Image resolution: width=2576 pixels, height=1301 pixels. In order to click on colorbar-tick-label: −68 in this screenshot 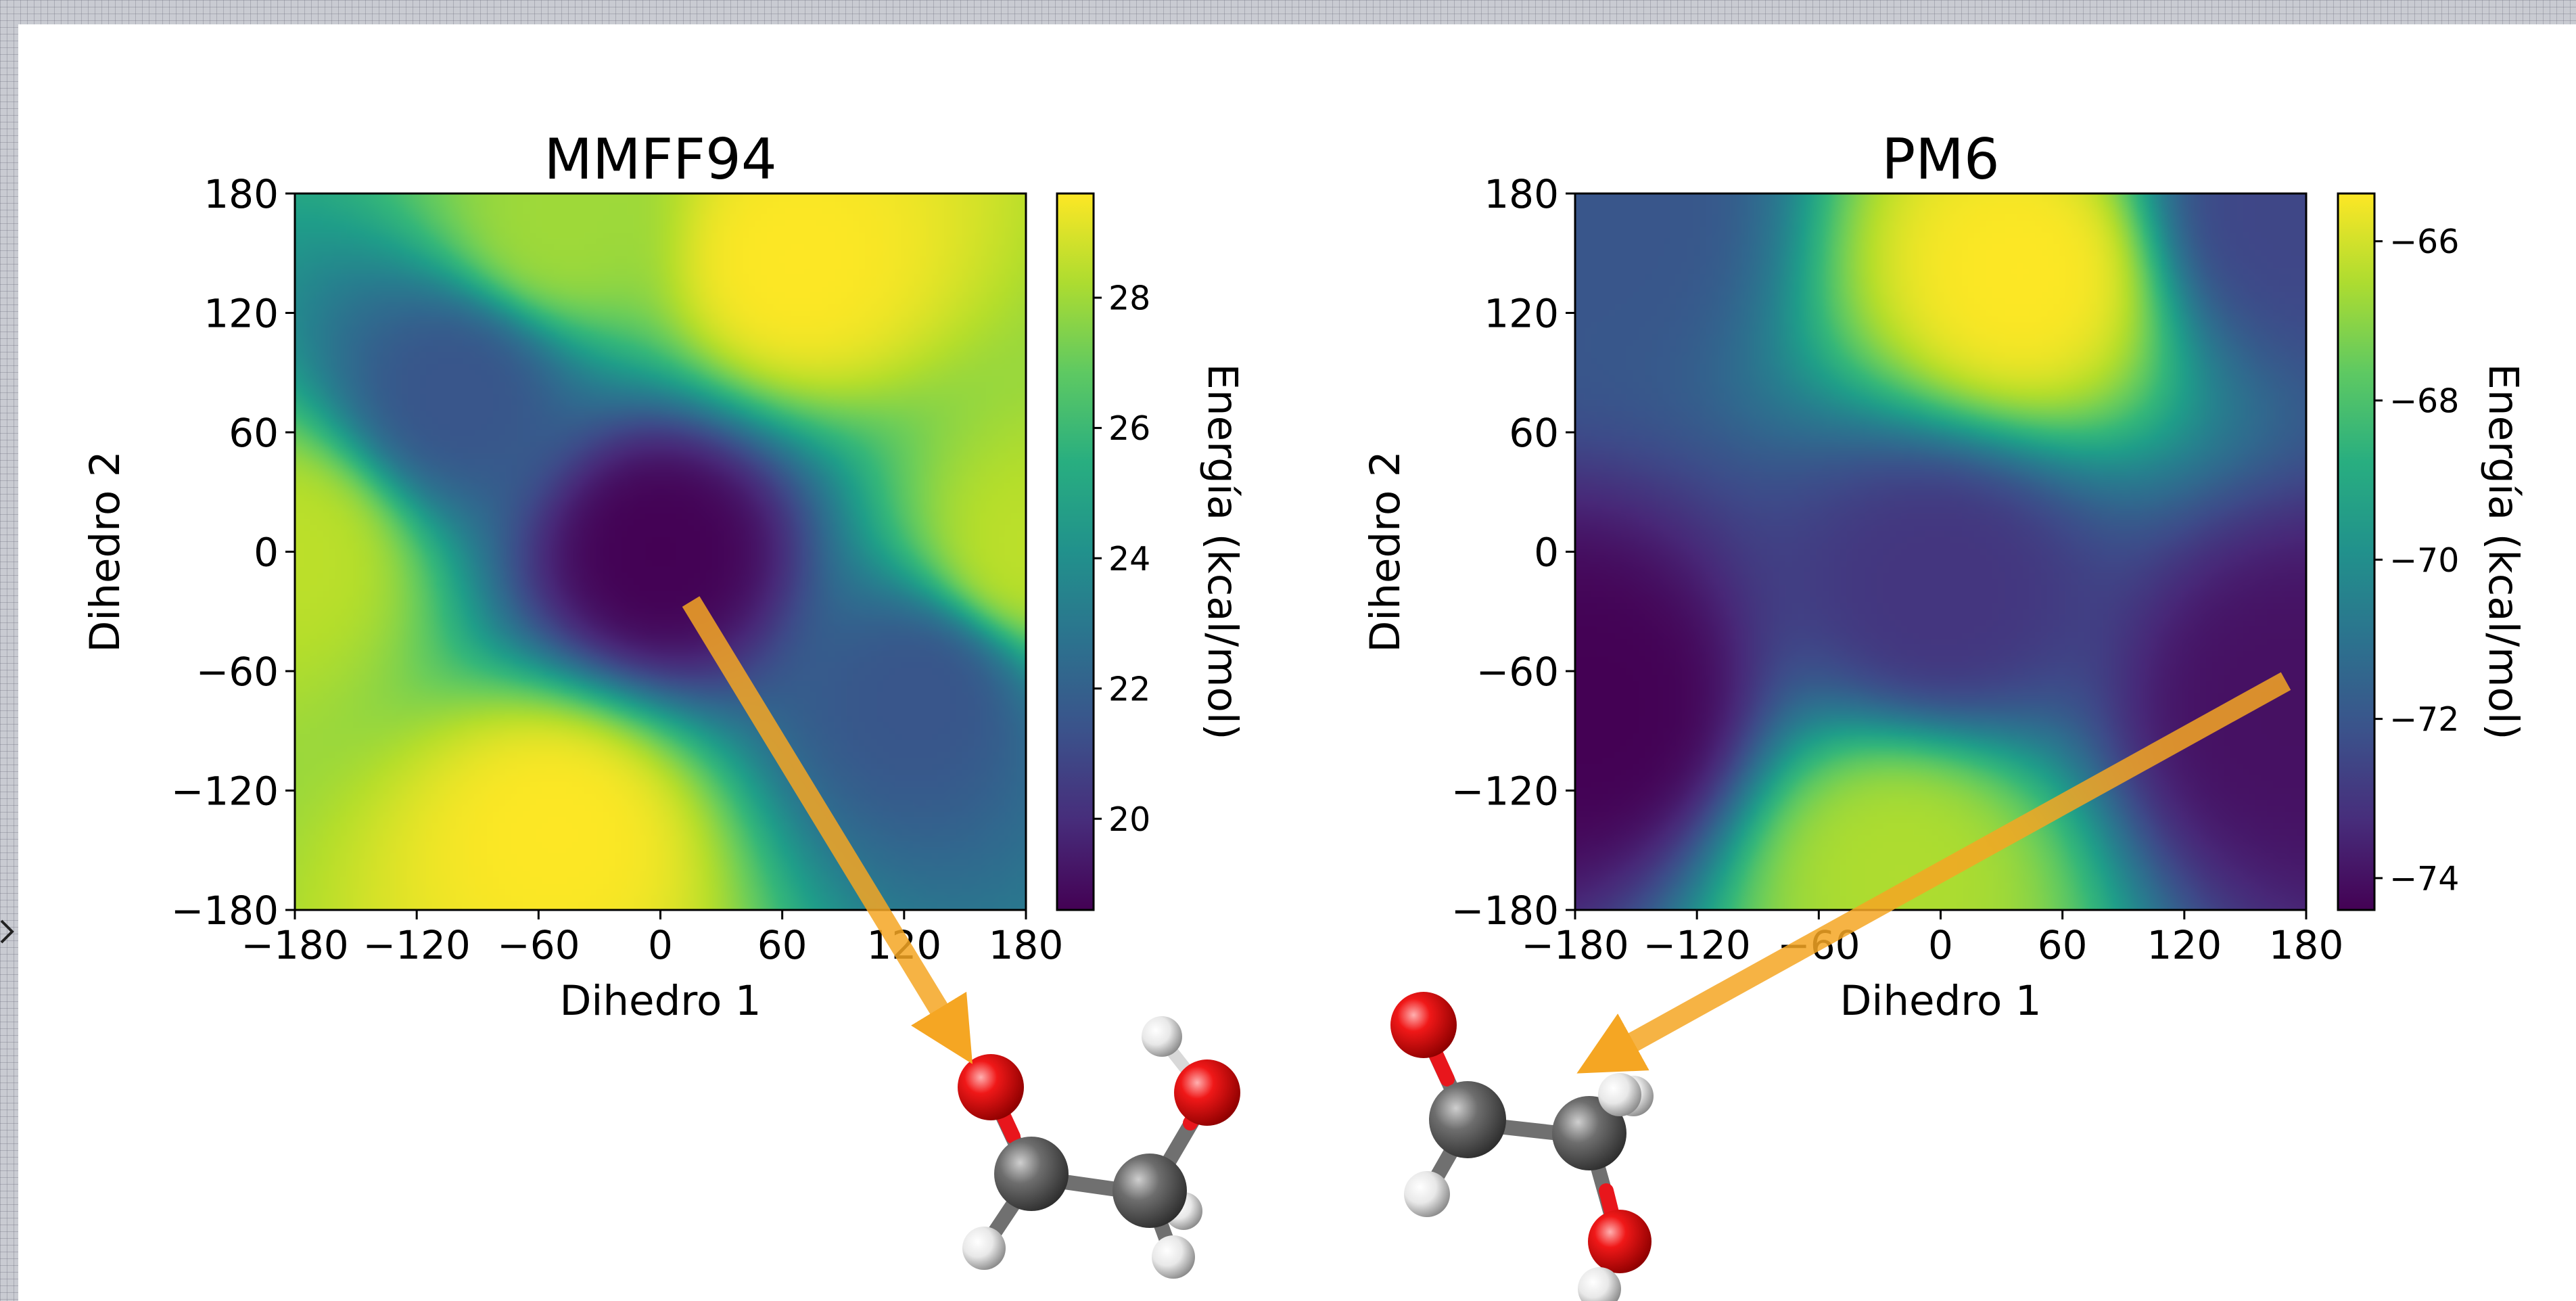, I will do `click(2424, 401)`.